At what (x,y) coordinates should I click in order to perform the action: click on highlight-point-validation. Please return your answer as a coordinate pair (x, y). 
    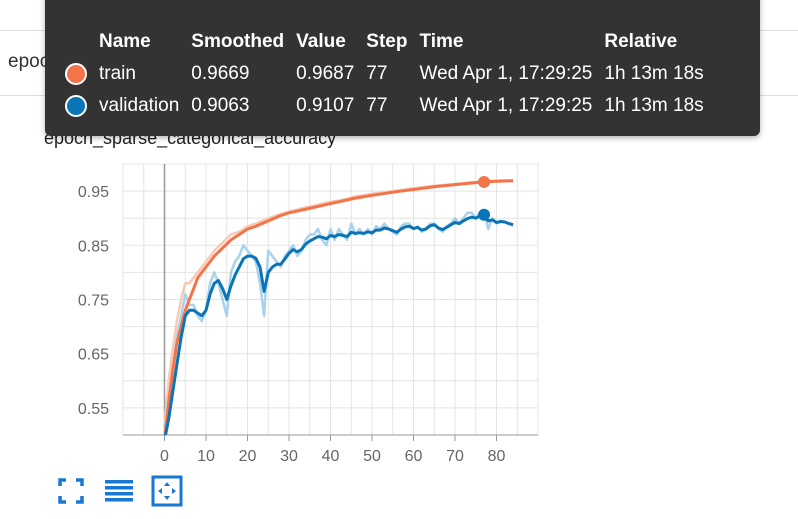
    Looking at the image, I should click on (484, 214).